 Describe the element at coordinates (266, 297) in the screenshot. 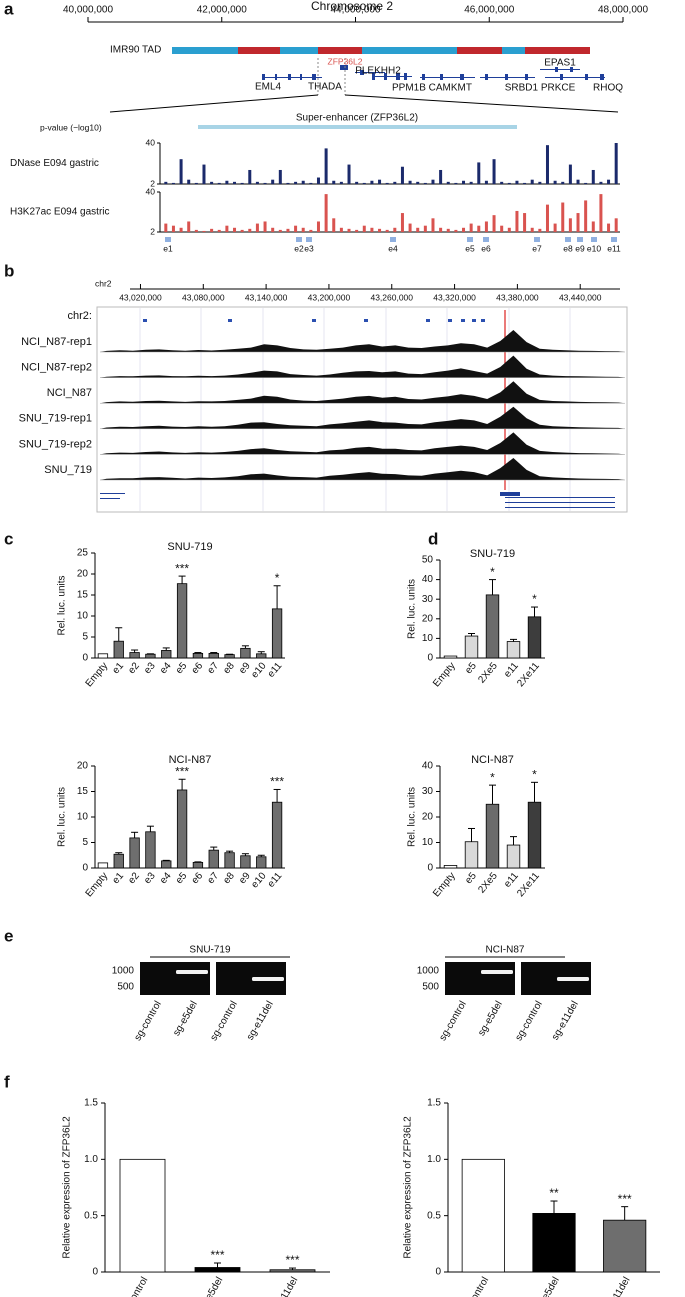

I see `x-tick-label: 43,140,000` at that location.